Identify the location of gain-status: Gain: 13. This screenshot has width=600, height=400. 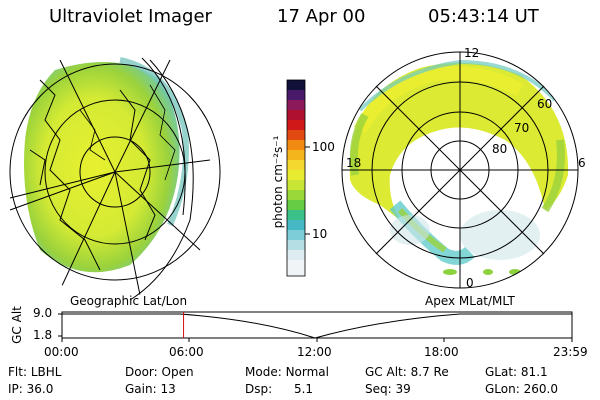
(150, 389).